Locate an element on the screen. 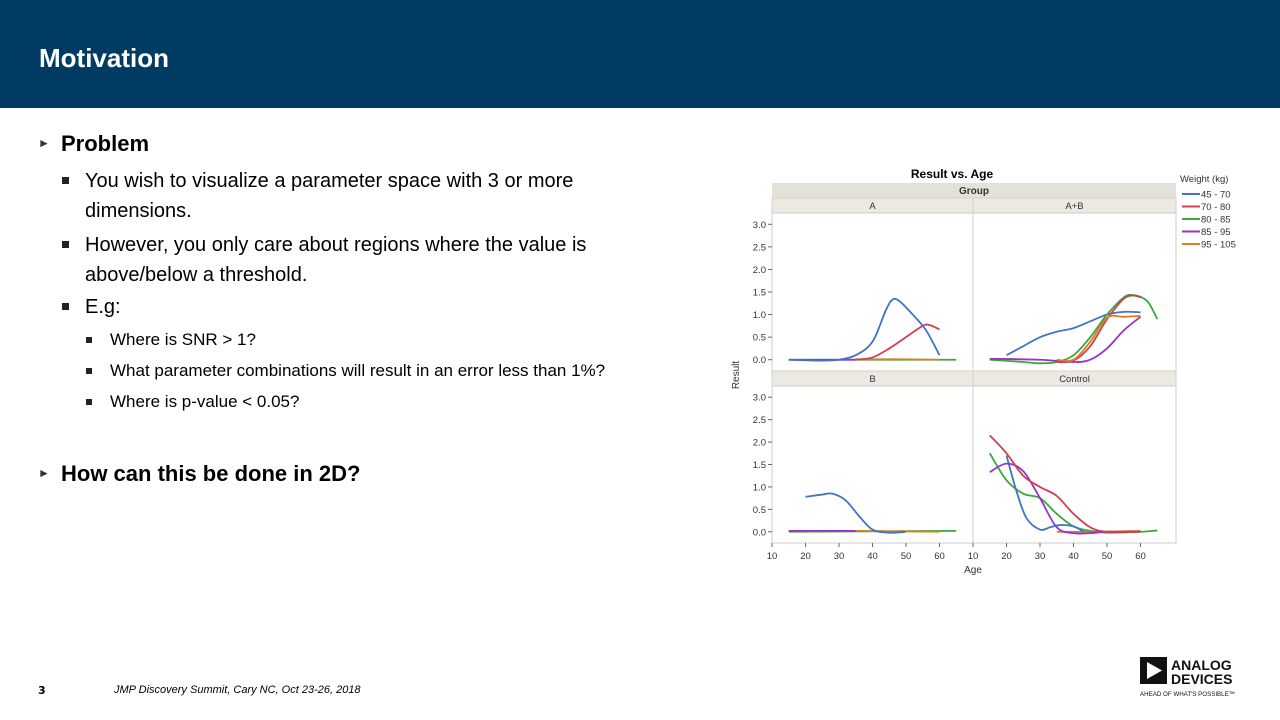  bullet-item: E.g: is located at coordinates (362, 307).